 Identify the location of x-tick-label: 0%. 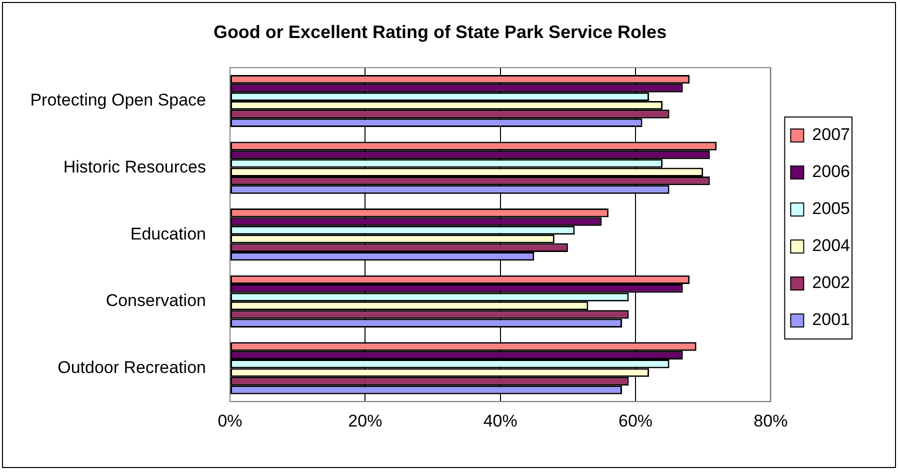
(230, 420).